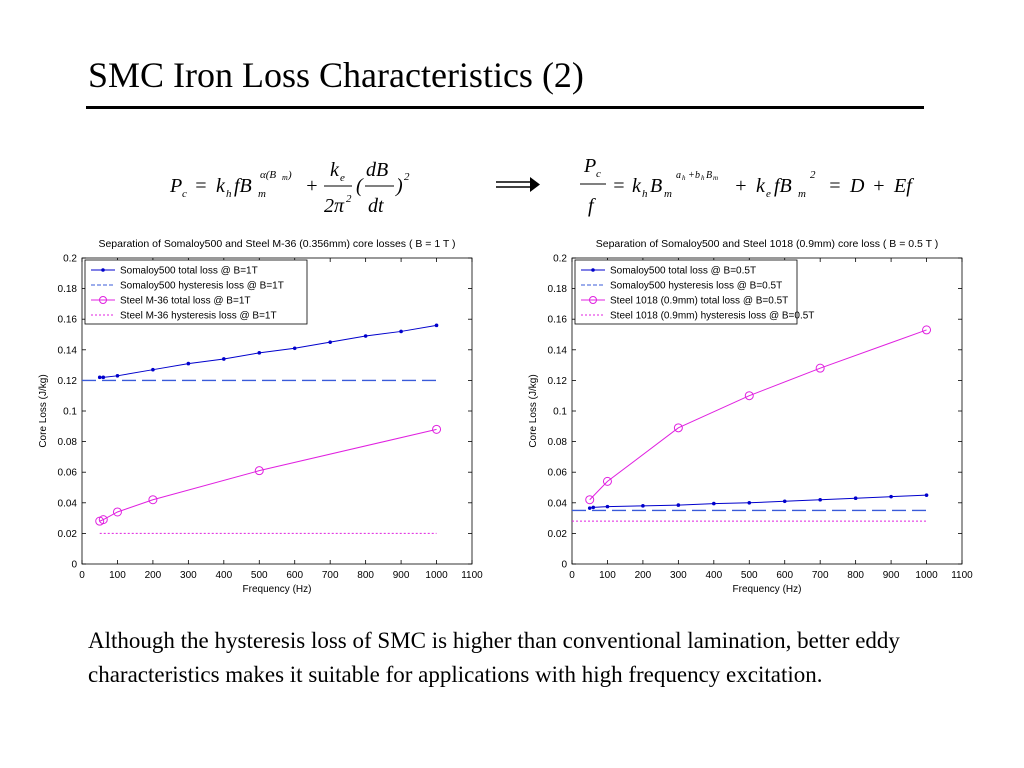  Describe the element at coordinates (558, 503) in the screenshot. I see `y-tick-label: 0.04` at that location.